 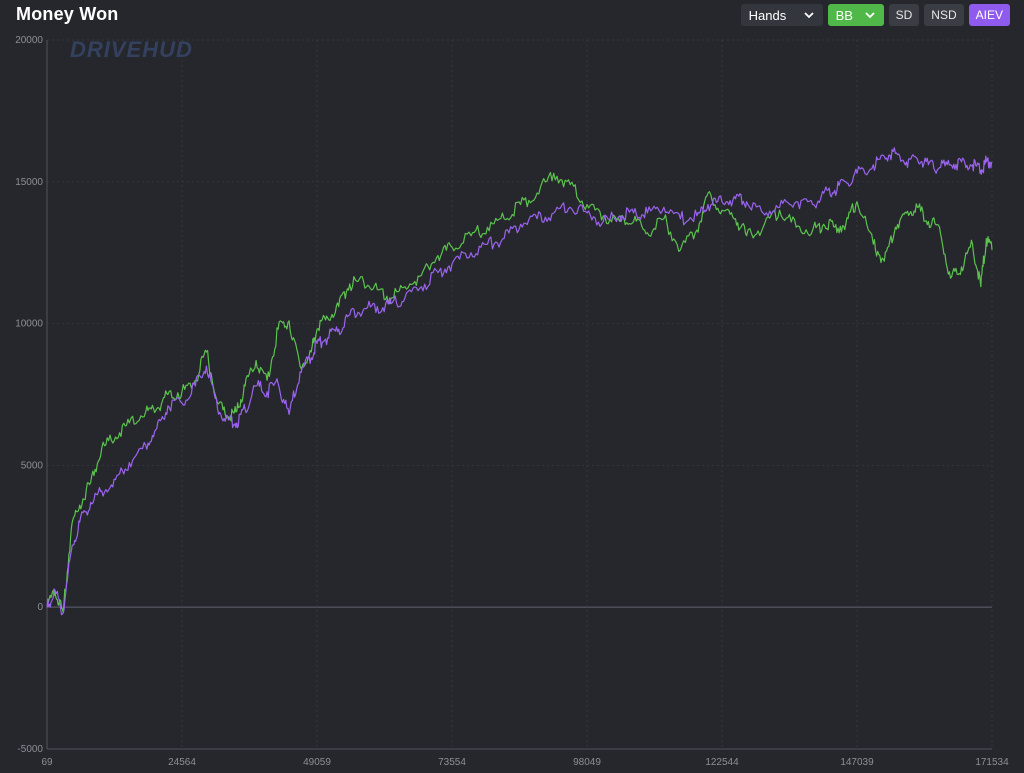 I want to click on y-tick-label: -5000, so click(x=30, y=749).